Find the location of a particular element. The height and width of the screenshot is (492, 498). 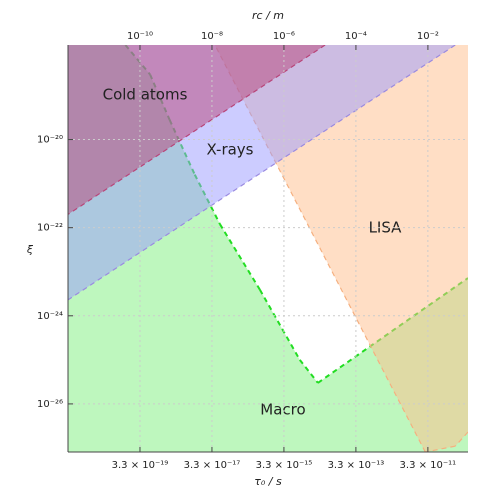

y-axis-title: ξ is located at coordinates (30, 249).